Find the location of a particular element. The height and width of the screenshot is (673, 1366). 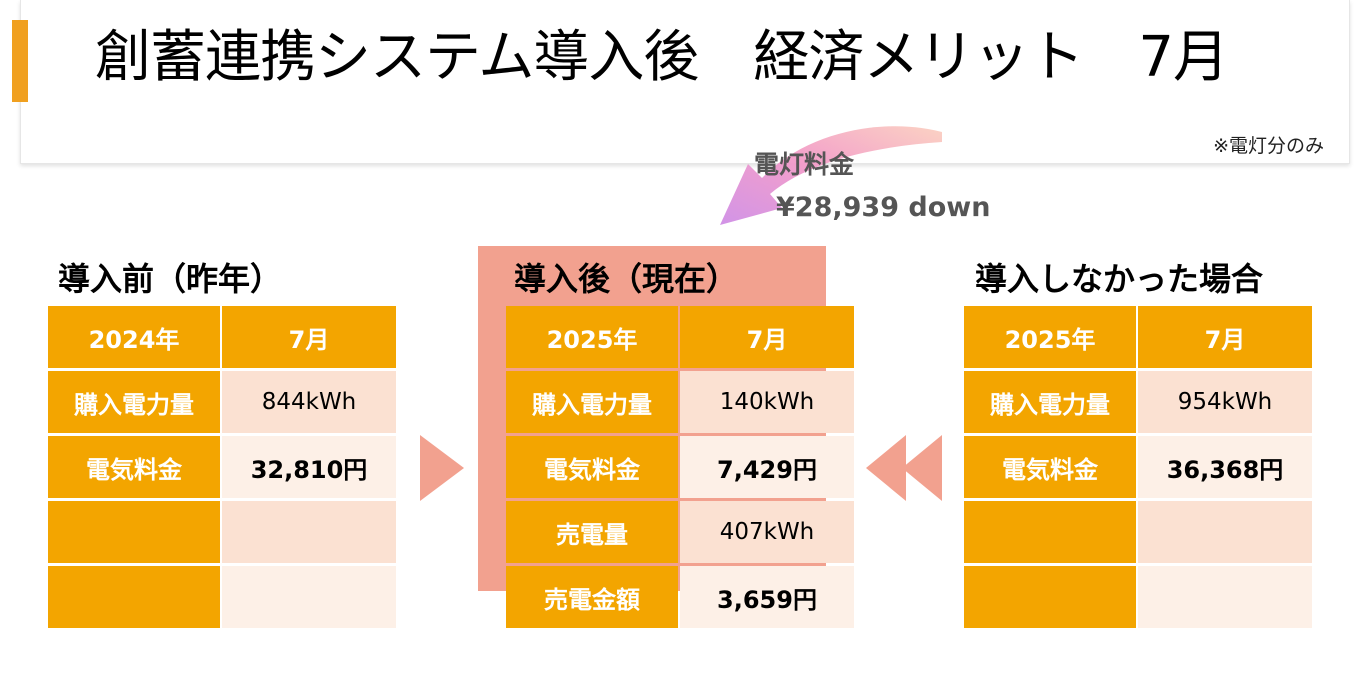

table-row: 電気料金 36,368円 is located at coordinates (1138, 467).